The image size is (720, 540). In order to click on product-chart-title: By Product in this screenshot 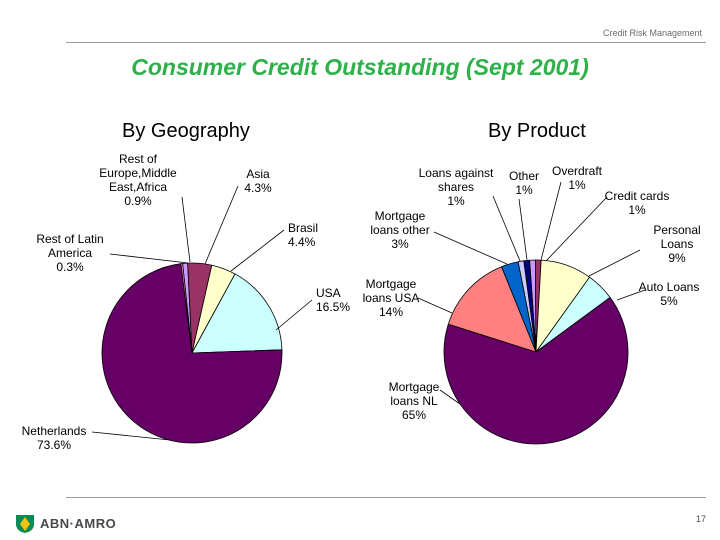, I will do `click(537, 131)`.